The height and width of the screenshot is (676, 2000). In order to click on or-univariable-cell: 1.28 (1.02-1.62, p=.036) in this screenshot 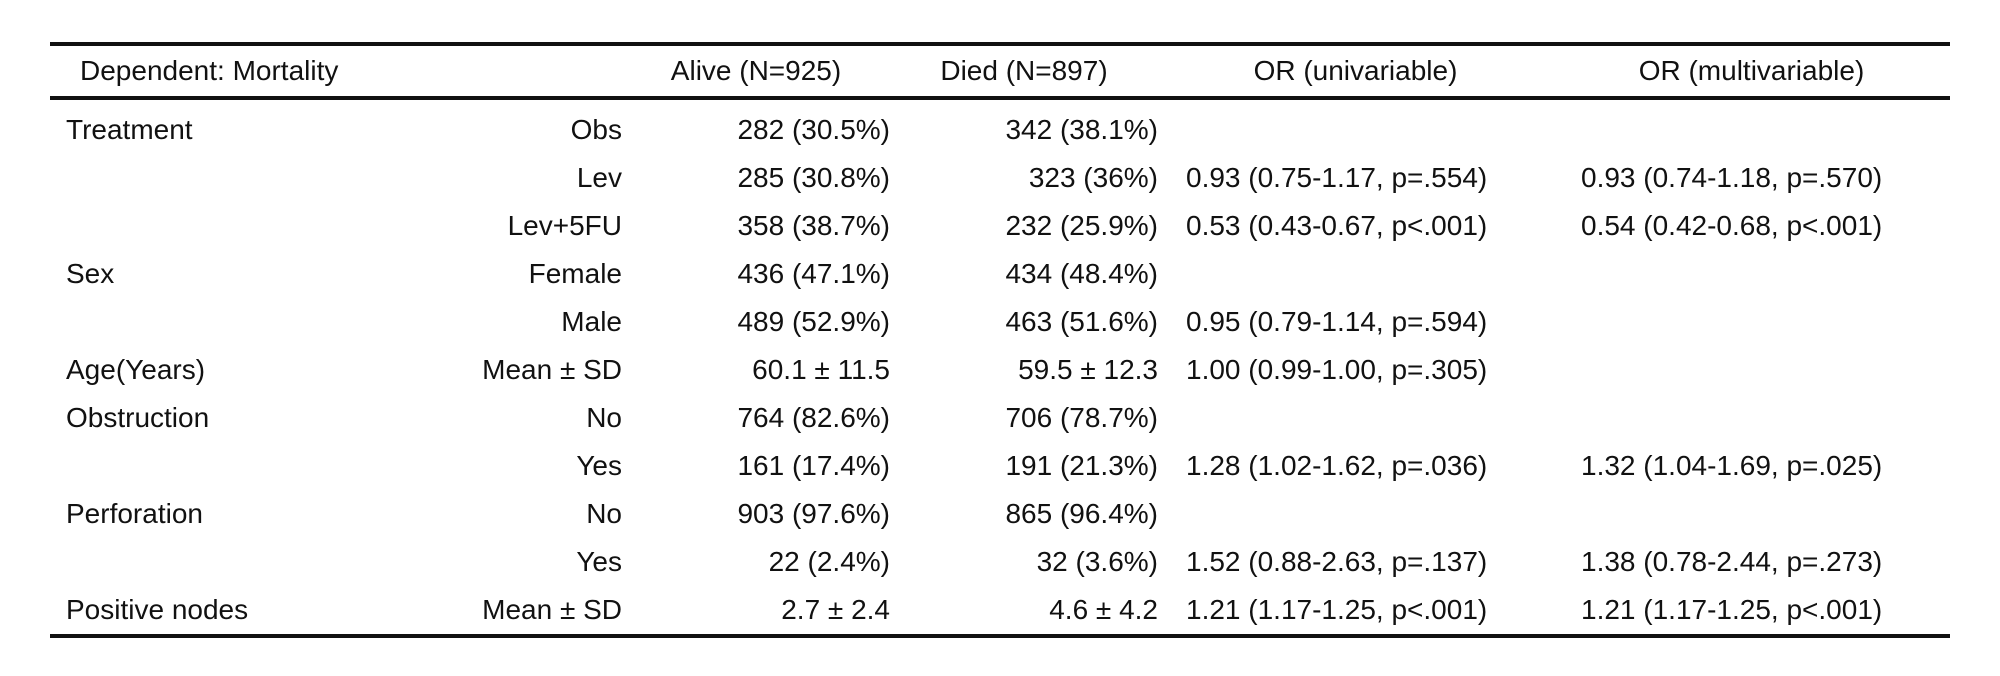, I will do `click(1337, 465)`.